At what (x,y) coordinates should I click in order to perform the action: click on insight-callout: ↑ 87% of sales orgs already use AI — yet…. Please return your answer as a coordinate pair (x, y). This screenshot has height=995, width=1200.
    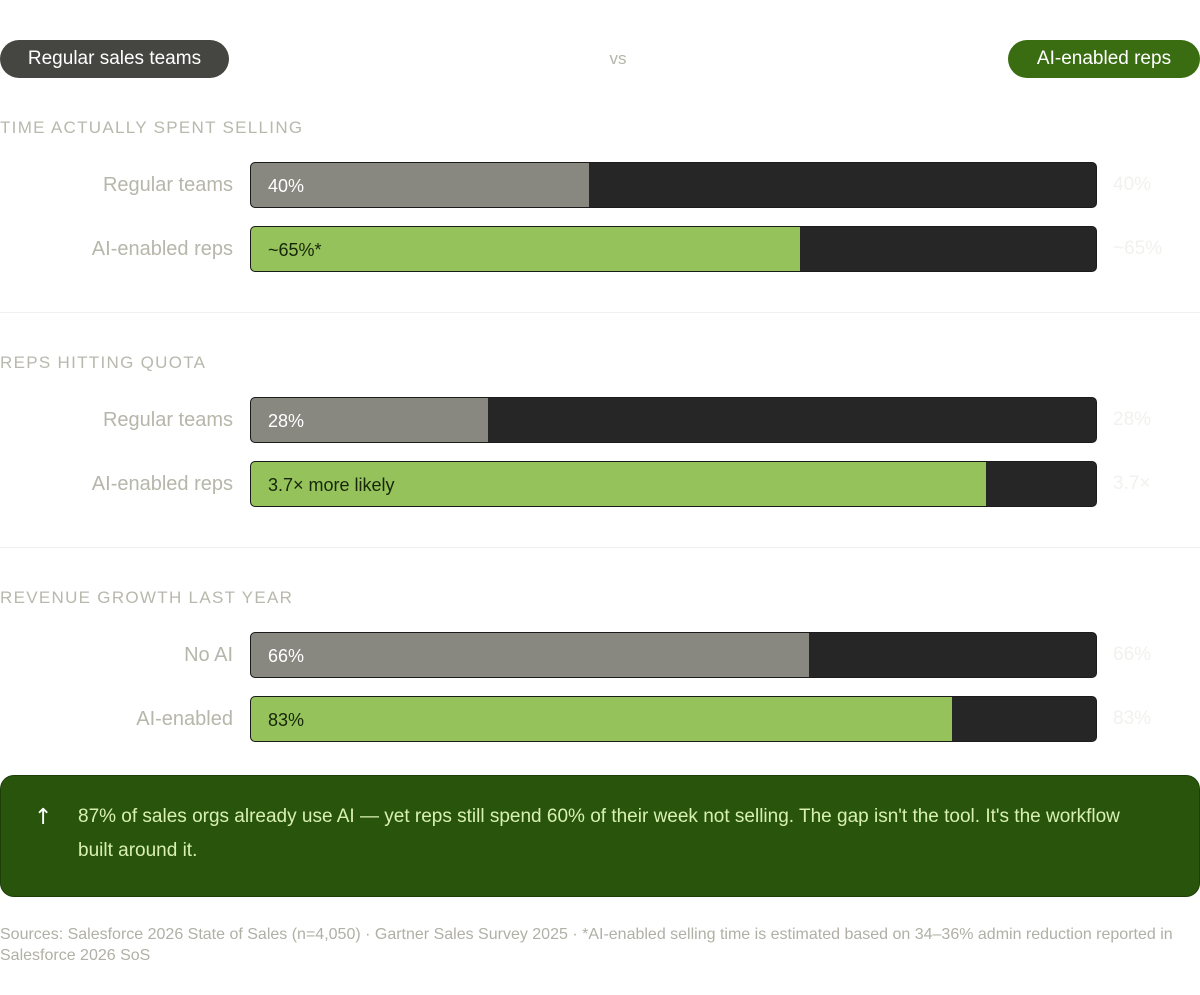
    Looking at the image, I should click on (600, 836).